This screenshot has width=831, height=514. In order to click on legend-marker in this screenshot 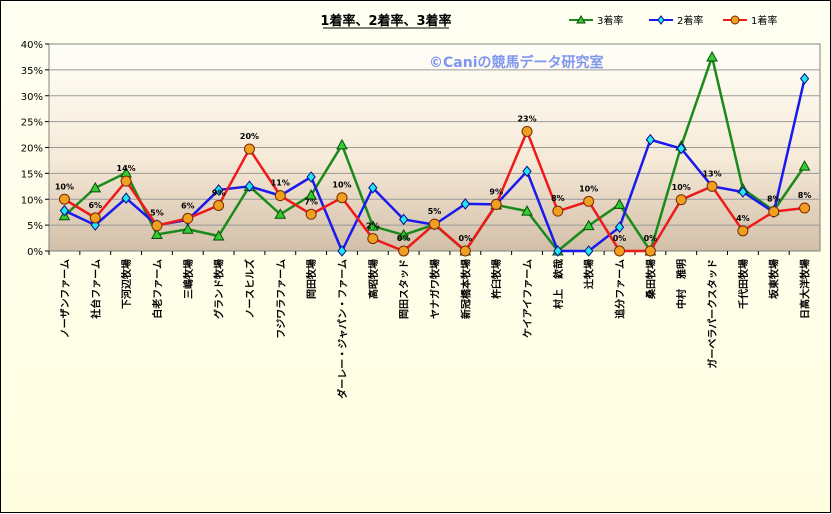, I will do `click(581, 19)`.